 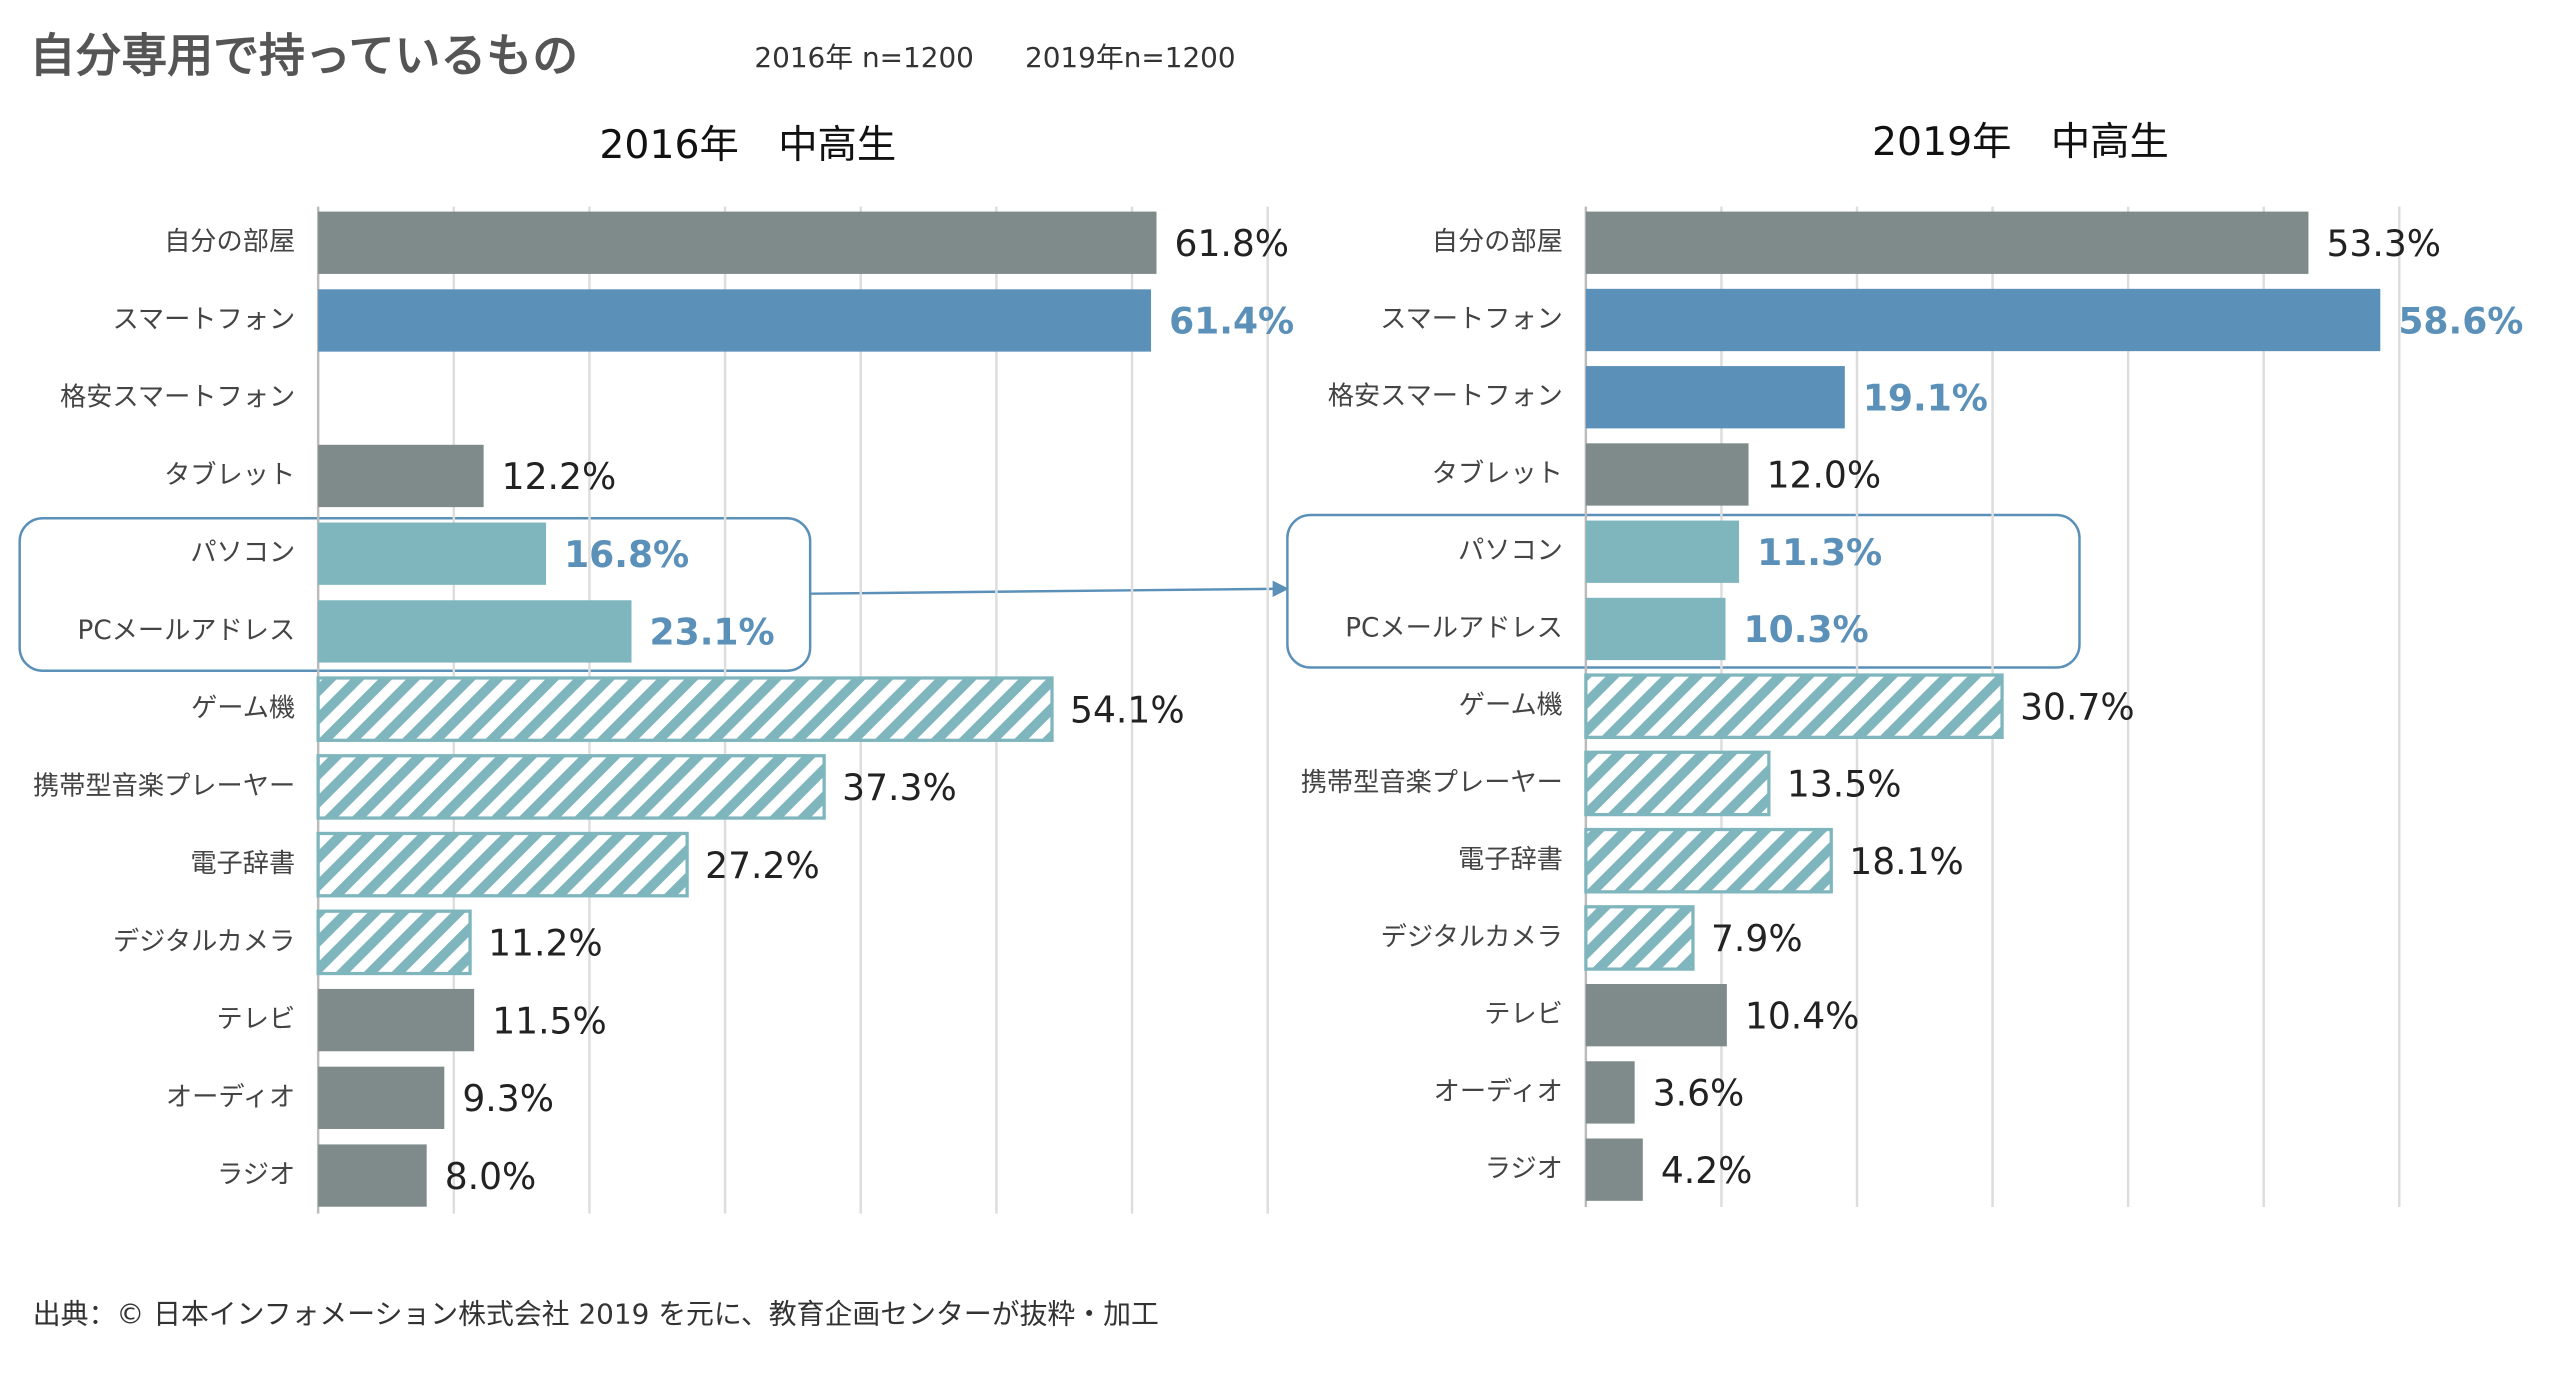 I want to click on value-label: 23.1%, so click(x=712, y=633).